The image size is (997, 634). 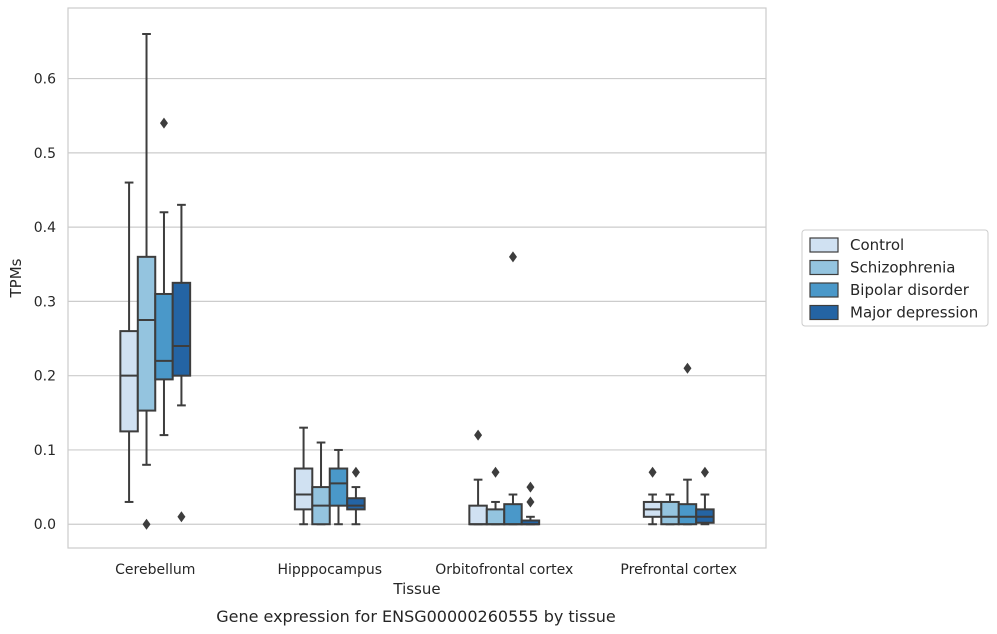 I want to click on y-tick-label: 0.6, so click(x=45, y=80).